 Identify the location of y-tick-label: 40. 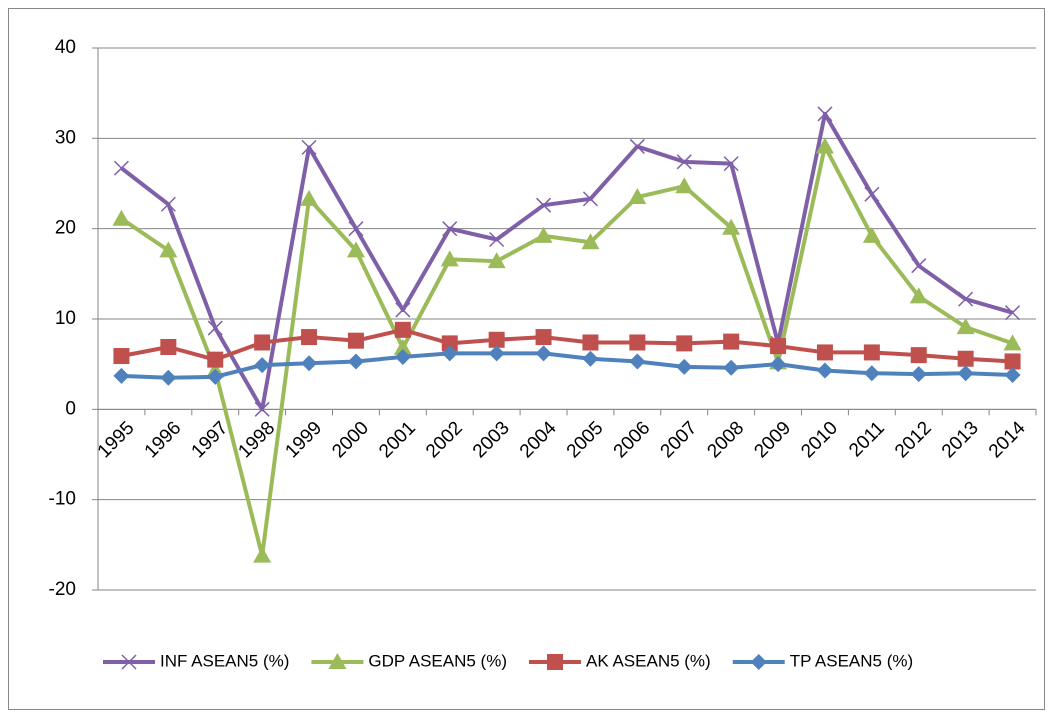
(65, 47).